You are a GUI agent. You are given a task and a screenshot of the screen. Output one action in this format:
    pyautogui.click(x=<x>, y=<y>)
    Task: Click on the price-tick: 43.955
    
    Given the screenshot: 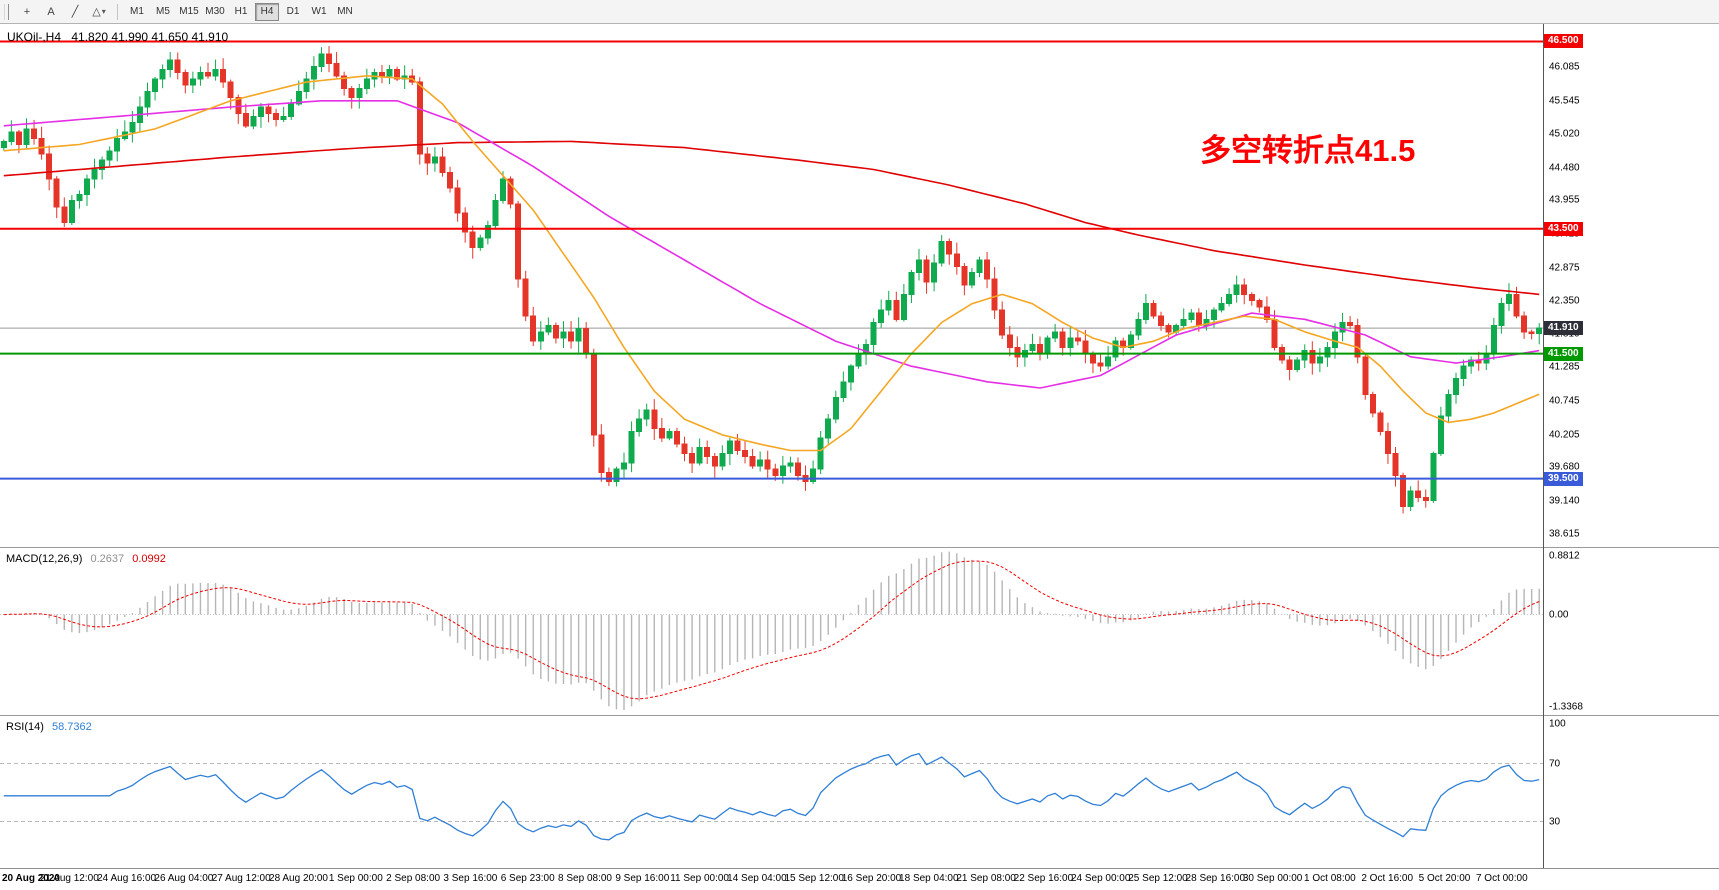 What is the action you would take?
    pyautogui.click(x=1564, y=200)
    